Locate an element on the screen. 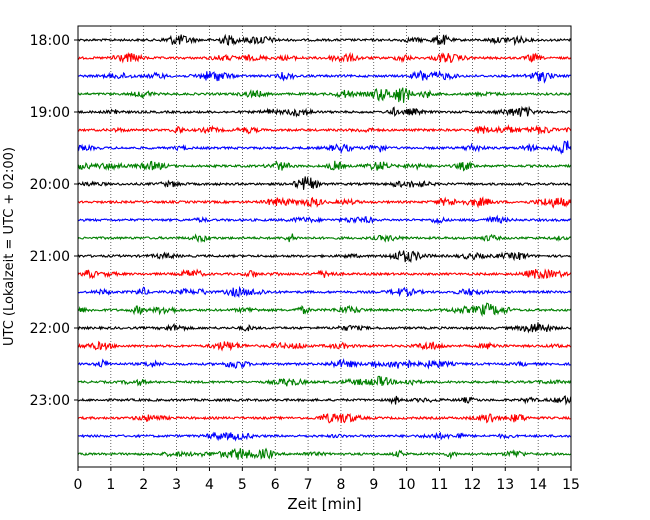 The width and height of the screenshot is (650, 520). y-tick-label: 21:00 is located at coordinates (50, 257).